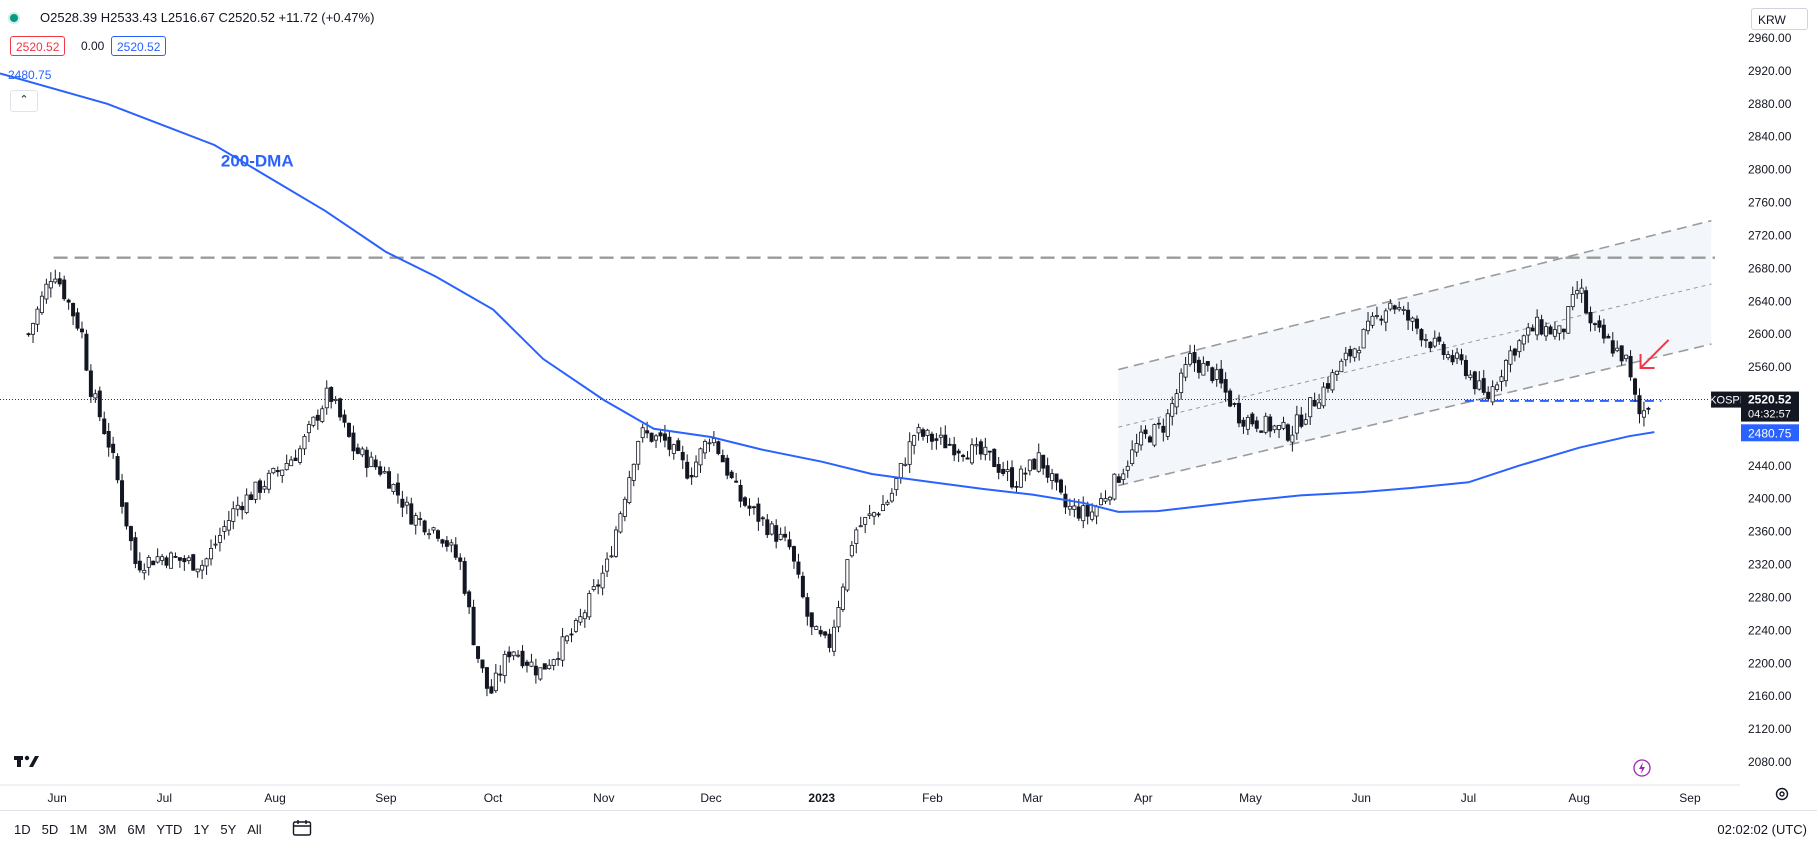  Describe the element at coordinates (136, 829) in the screenshot. I see `range-6m-button: 6M` at that location.